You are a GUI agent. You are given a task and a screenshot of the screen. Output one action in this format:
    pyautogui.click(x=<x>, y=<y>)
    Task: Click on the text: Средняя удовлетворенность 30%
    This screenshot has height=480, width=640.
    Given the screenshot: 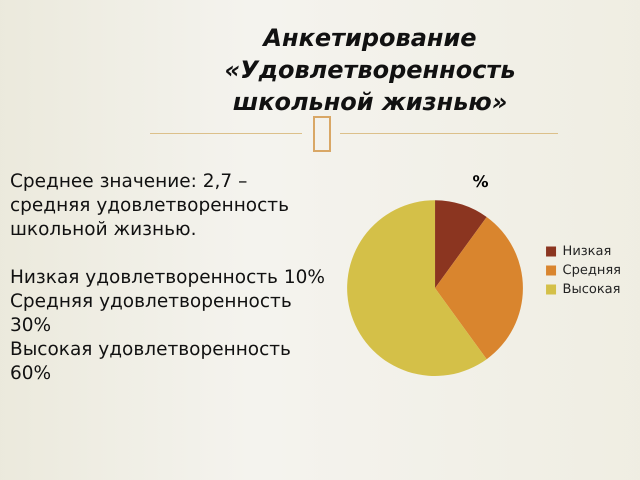 What is the action you would take?
    pyautogui.click(x=151, y=314)
    